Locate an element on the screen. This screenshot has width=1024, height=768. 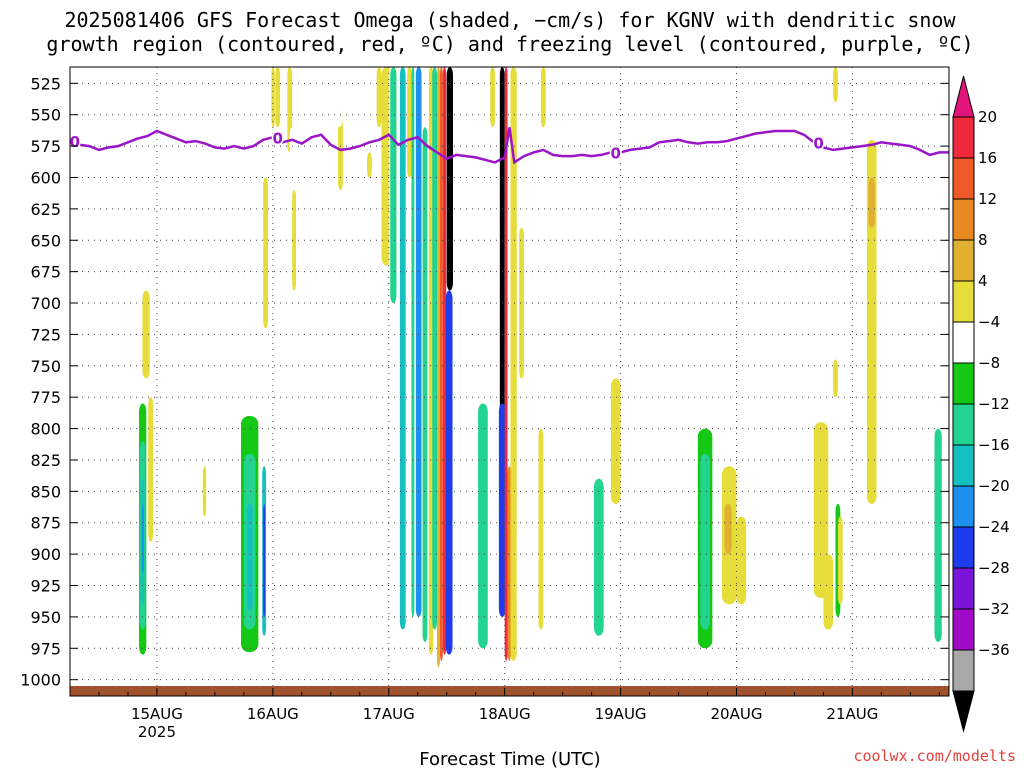
freezing-level-line is located at coordinates (509, 146).